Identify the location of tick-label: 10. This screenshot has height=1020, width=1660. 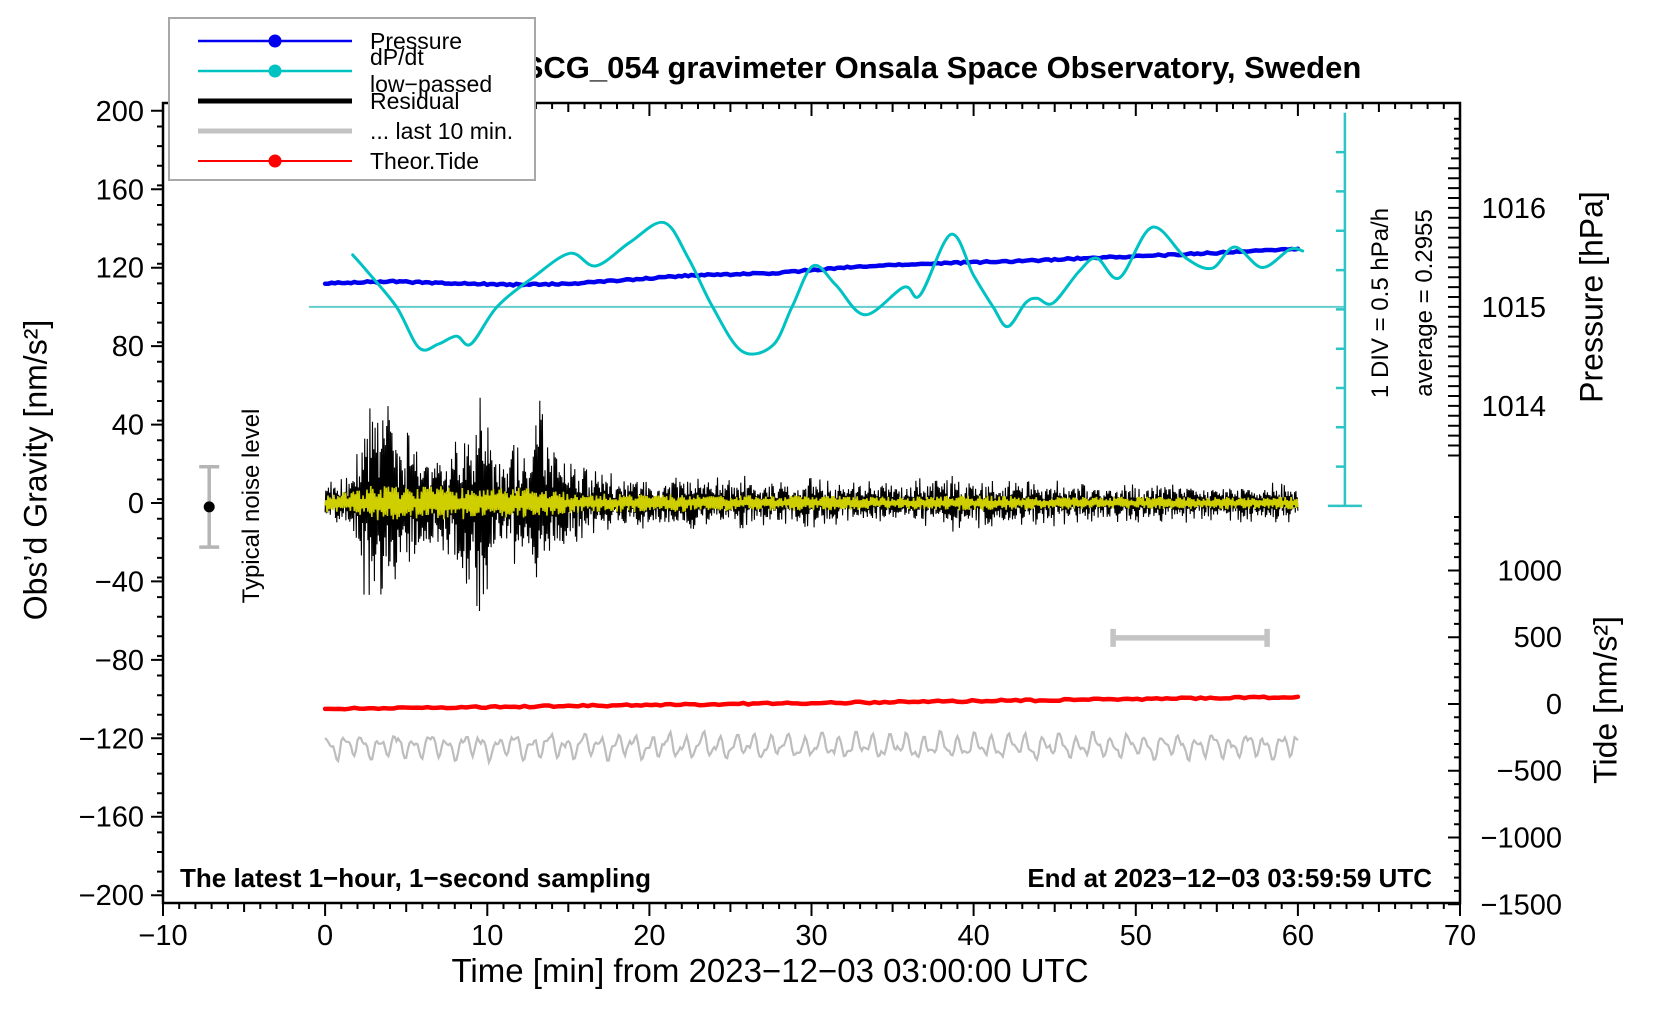
(487, 936).